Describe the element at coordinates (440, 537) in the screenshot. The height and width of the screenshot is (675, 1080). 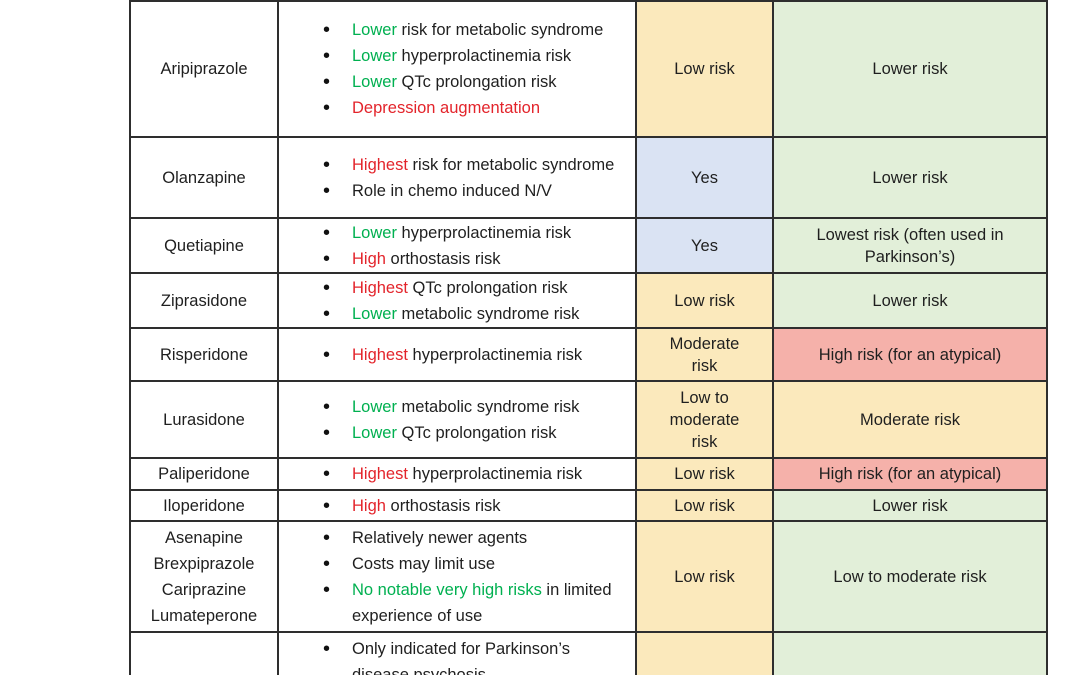
I see `bullet-text-segment: Relatively newer agents` at that location.